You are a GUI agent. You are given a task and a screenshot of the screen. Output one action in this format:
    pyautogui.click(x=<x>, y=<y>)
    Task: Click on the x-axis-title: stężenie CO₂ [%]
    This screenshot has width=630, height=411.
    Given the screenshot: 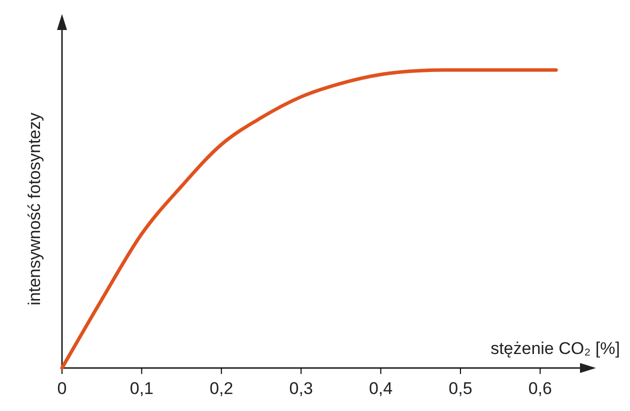 What is the action you would take?
    pyautogui.click(x=555, y=348)
    